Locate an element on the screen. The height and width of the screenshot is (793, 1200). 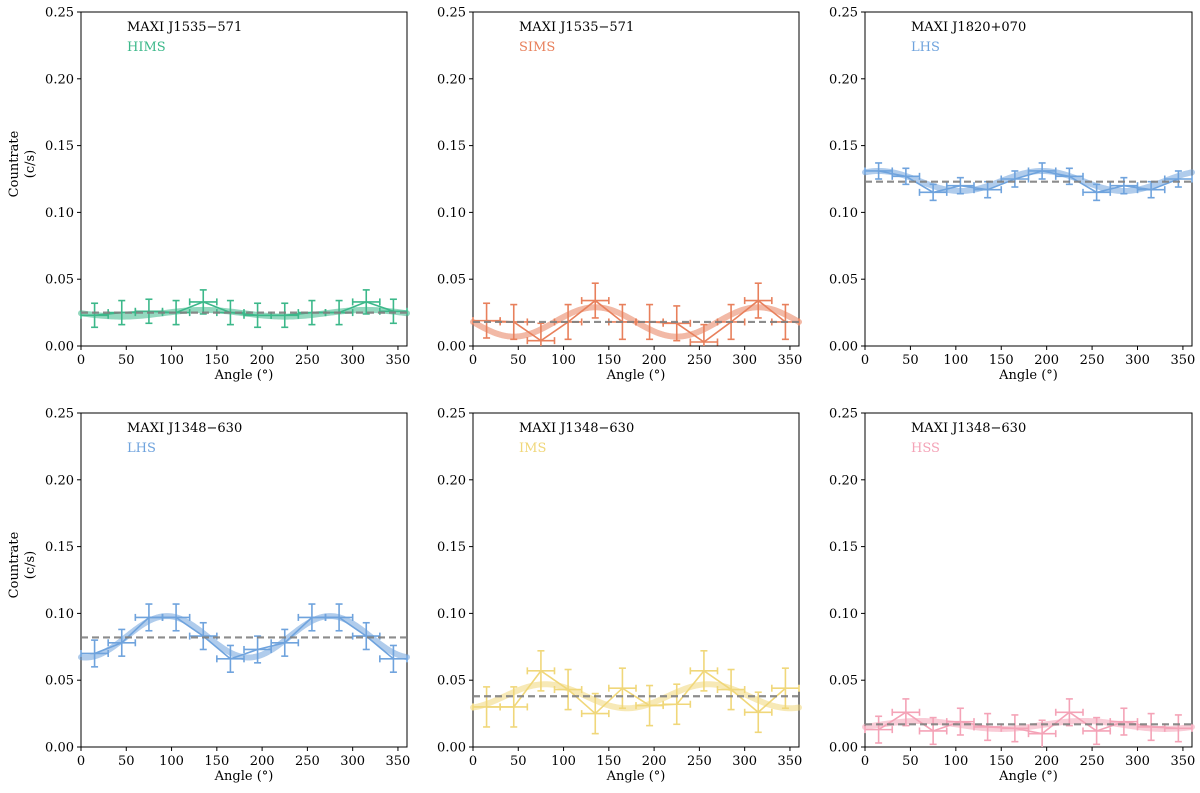
data-line is located at coordinates (636, 692).